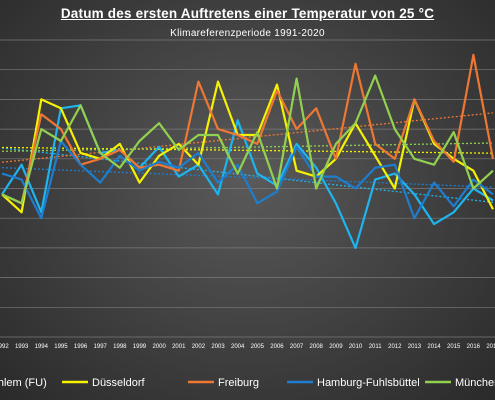 This screenshot has height=400, width=495. What do you see at coordinates (415, 347) in the screenshot?
I see `x-tick-label: 2013` at bounding box center [415, 347].